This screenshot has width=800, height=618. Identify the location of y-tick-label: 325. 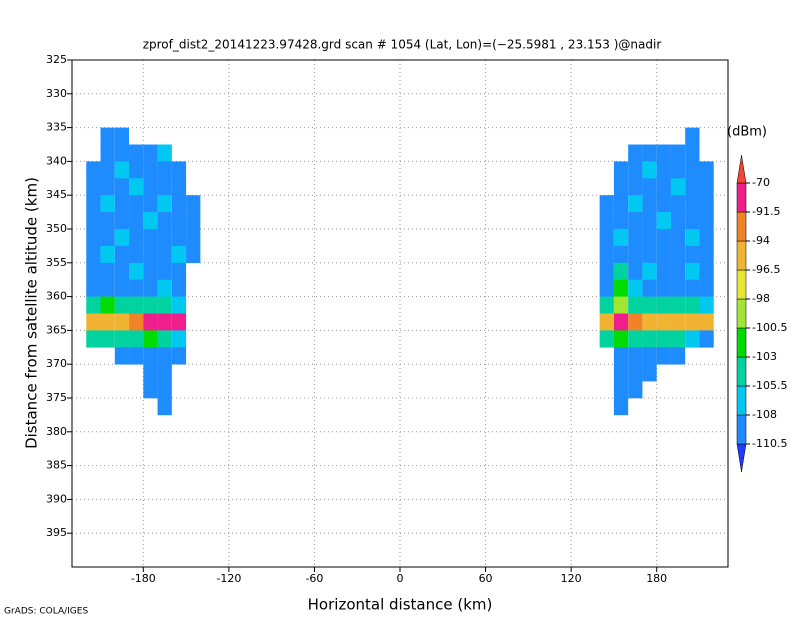
(56, 59).